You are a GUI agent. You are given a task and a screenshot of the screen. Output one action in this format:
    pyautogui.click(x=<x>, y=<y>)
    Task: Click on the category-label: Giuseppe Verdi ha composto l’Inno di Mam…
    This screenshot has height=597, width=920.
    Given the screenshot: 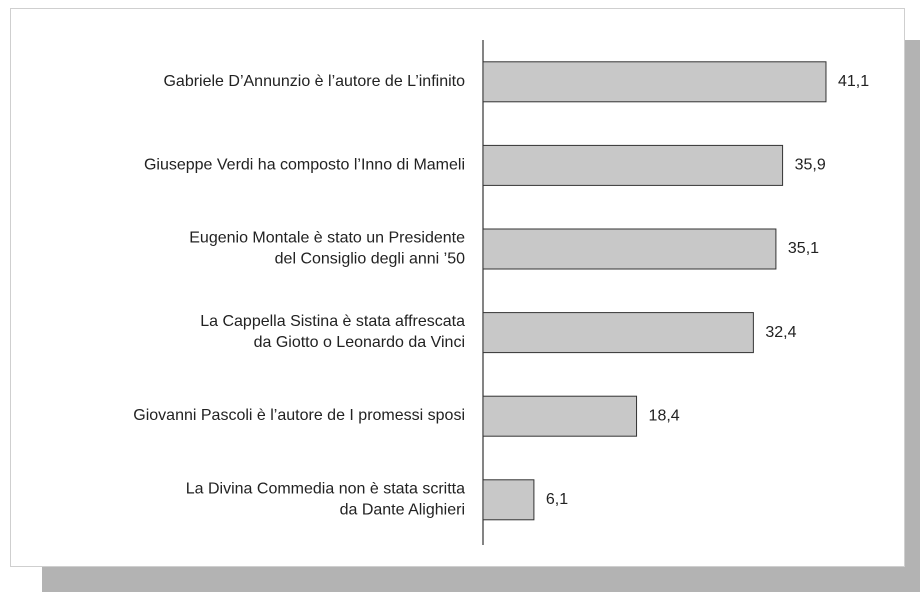 What is the action you would take?
    pyautogui.click(x=304, y=165)
    